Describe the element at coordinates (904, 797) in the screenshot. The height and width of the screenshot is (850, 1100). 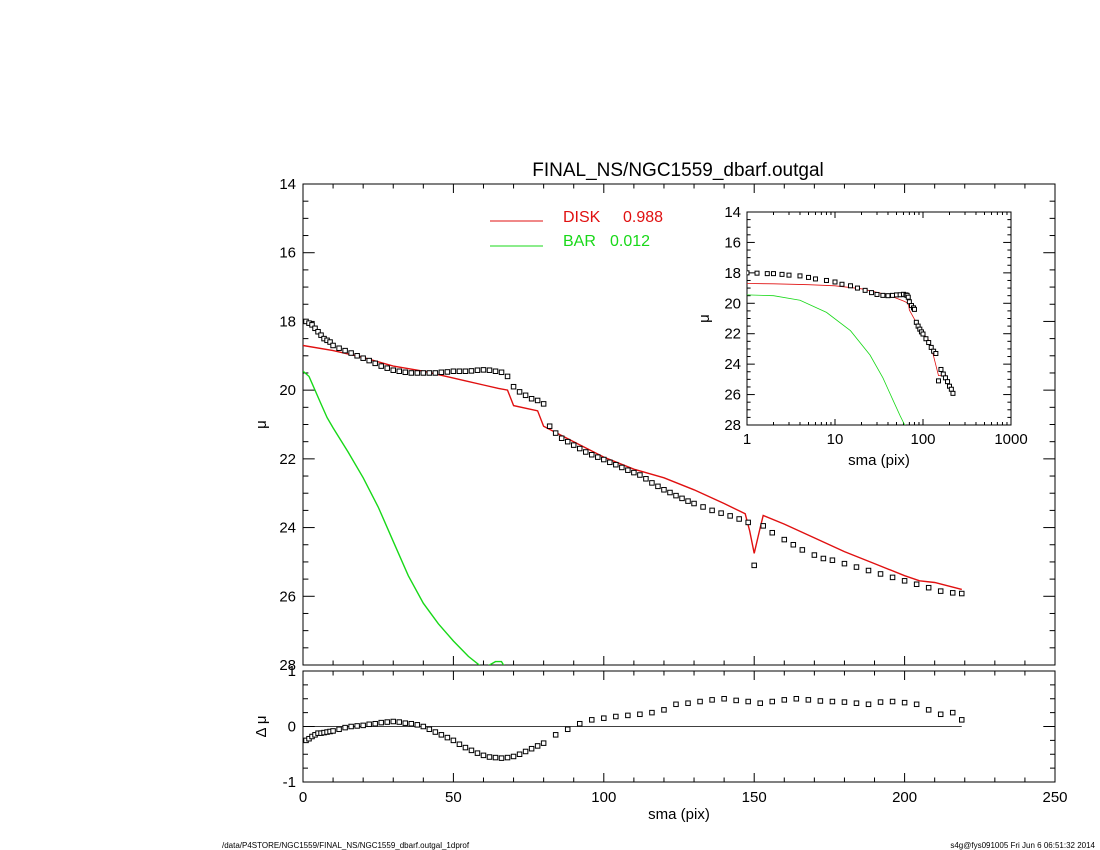
I see `residual-x-tick-label: 200` at that location.